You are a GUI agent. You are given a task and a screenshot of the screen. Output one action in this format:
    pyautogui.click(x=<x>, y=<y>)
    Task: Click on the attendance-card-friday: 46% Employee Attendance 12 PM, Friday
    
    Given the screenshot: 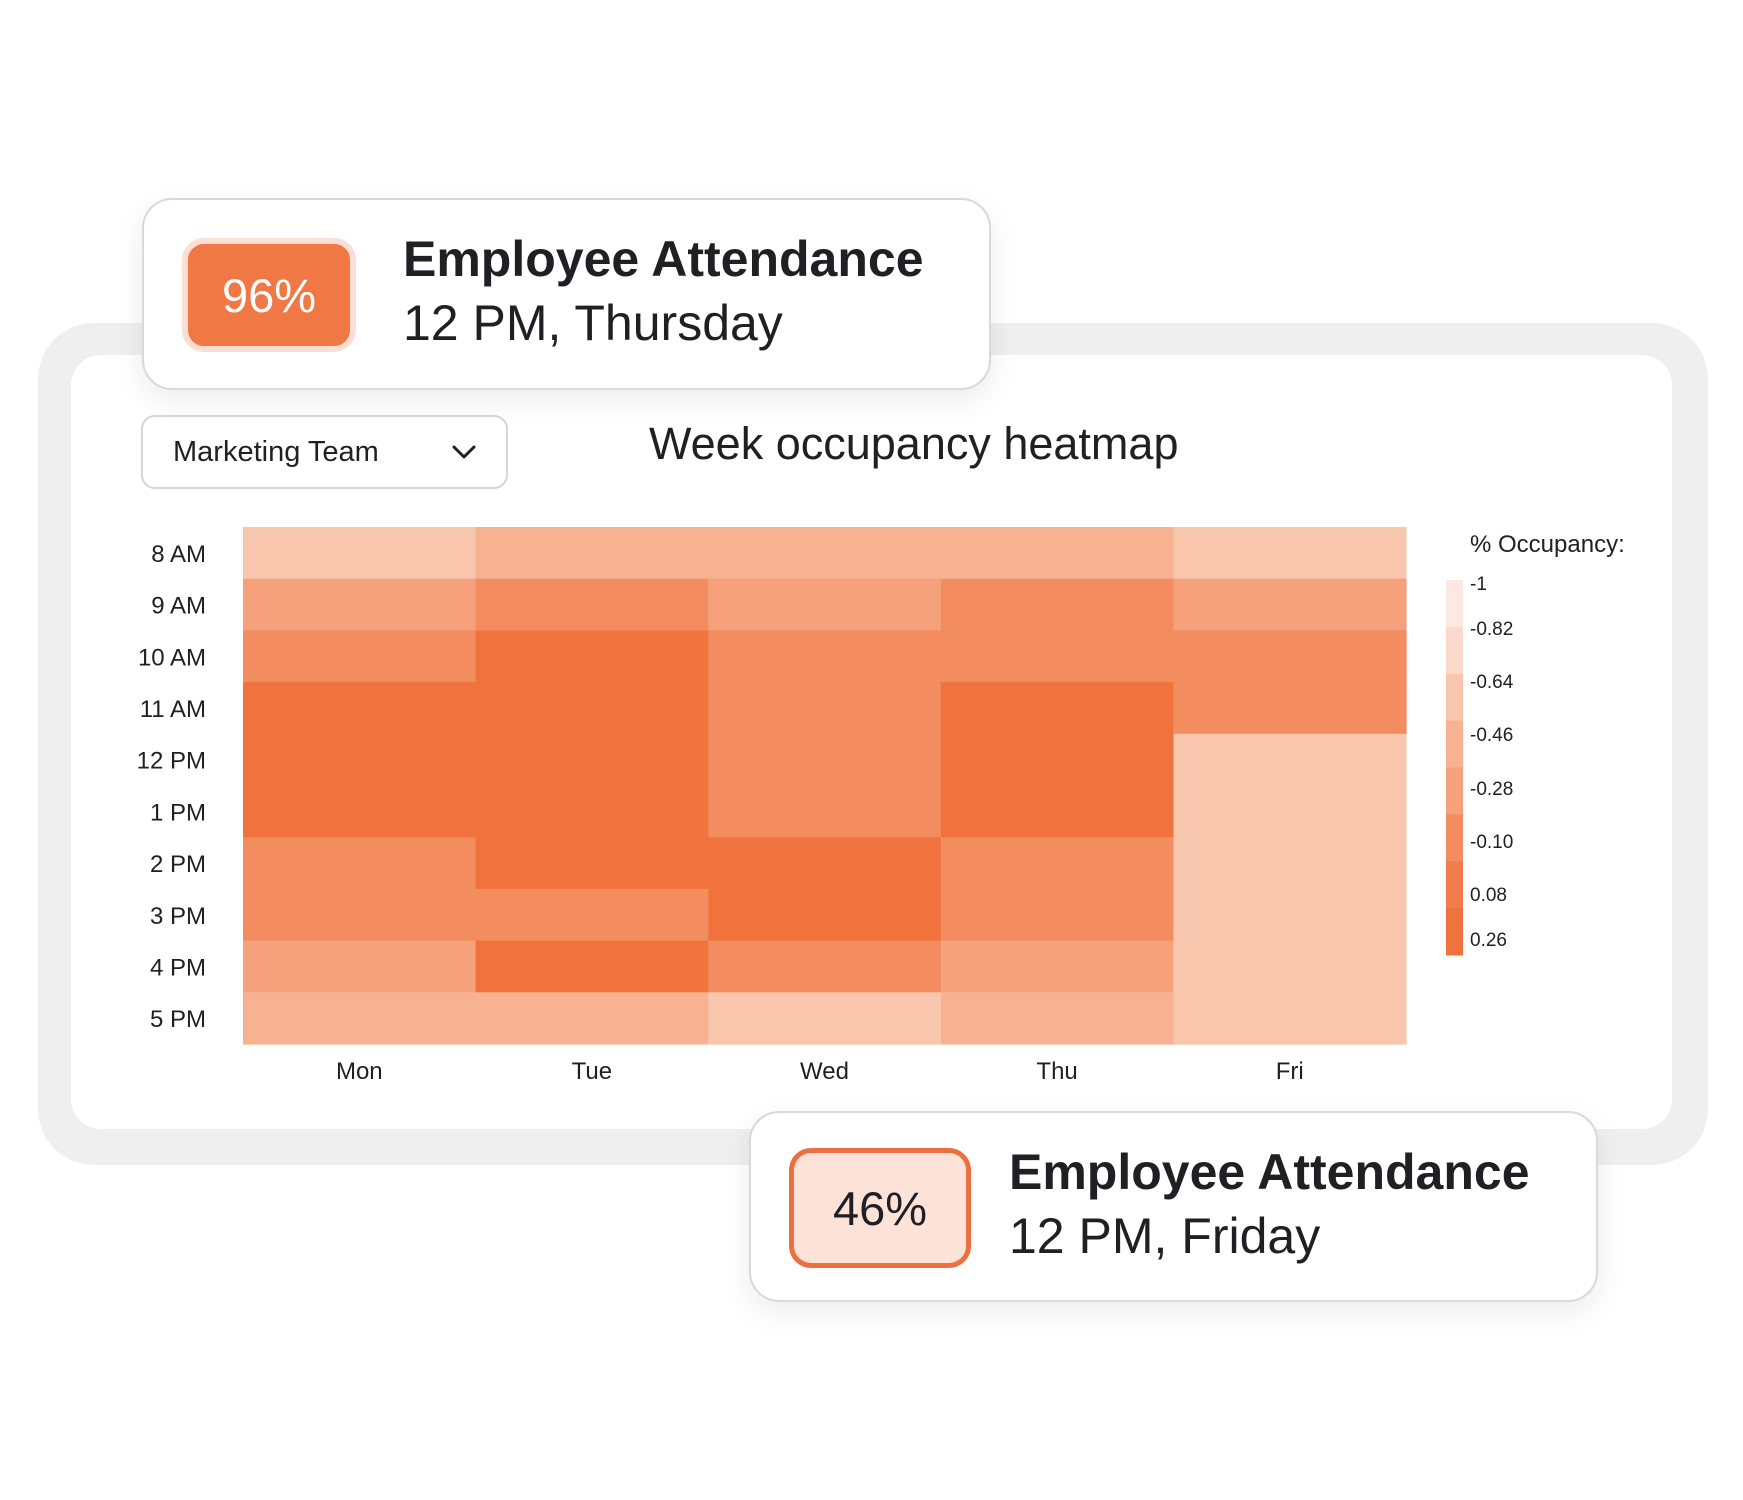 What is the action you would take?
    pyautogui.click(x=1173, y=1206)
    